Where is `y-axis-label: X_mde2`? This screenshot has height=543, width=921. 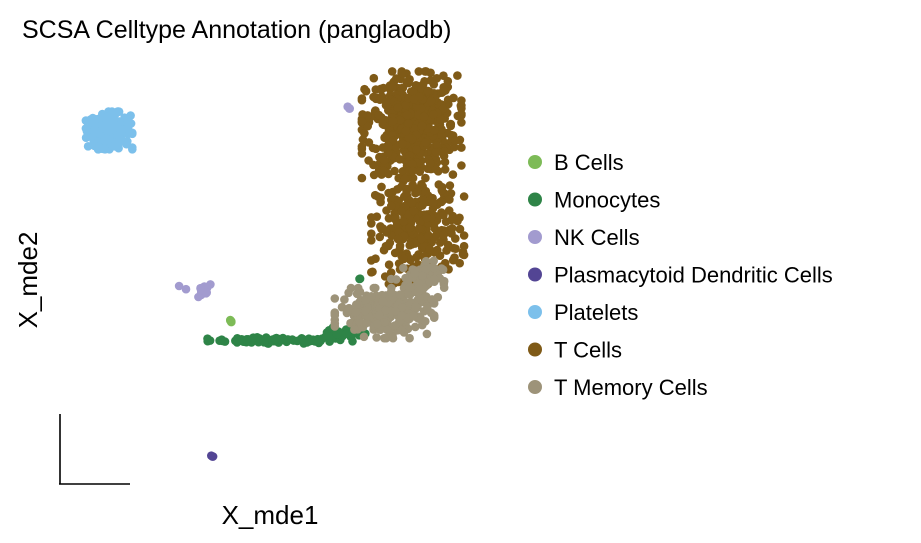
y-axis-label: X_mde2 is located at coordinates (28, 280).